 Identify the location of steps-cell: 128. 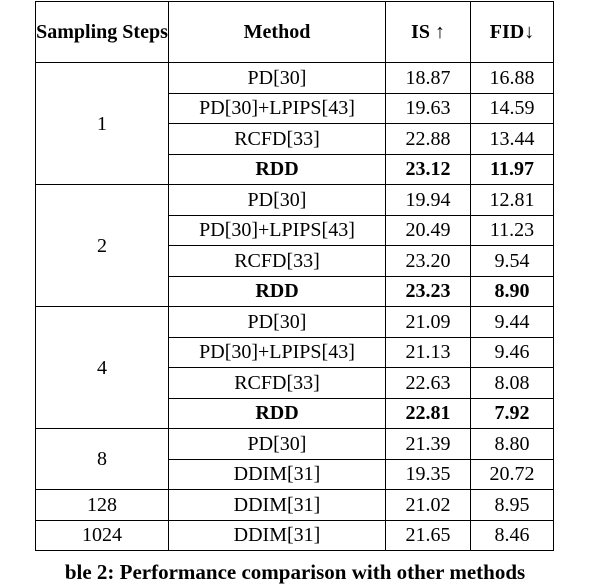
(102, 505).